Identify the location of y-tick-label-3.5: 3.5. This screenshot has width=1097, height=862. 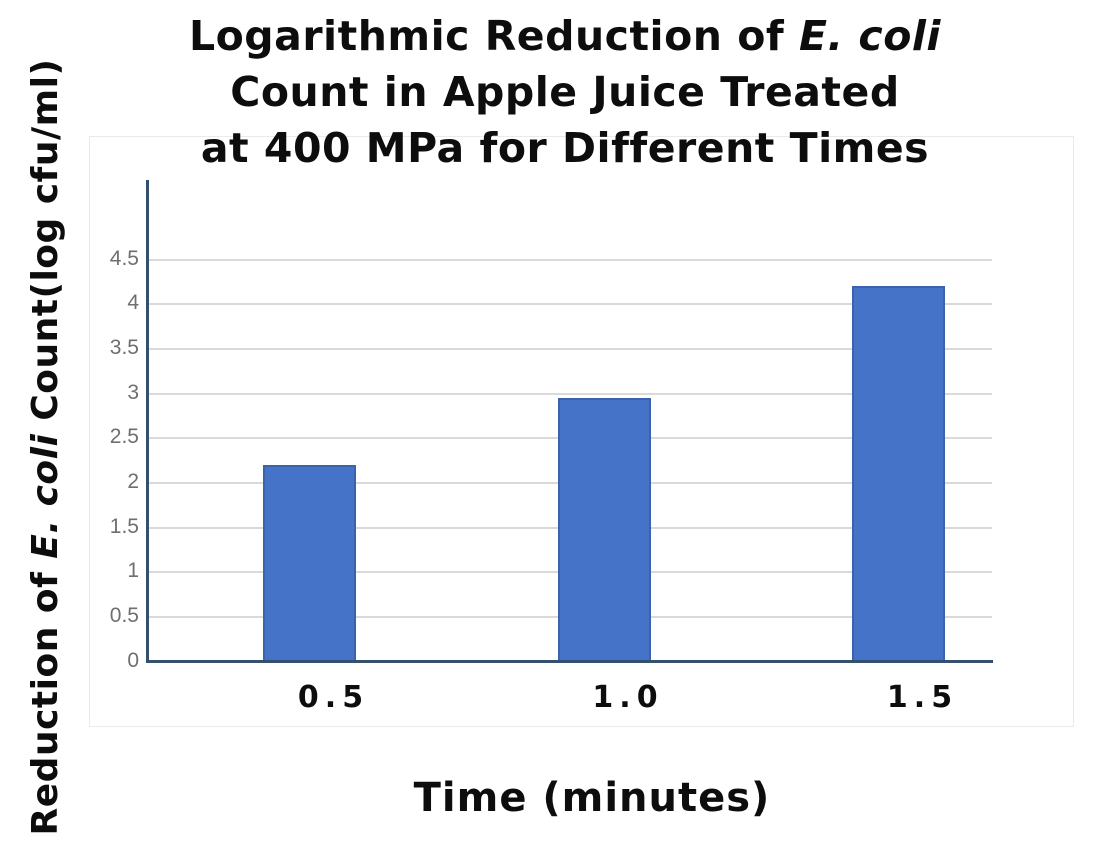
(124, 347).